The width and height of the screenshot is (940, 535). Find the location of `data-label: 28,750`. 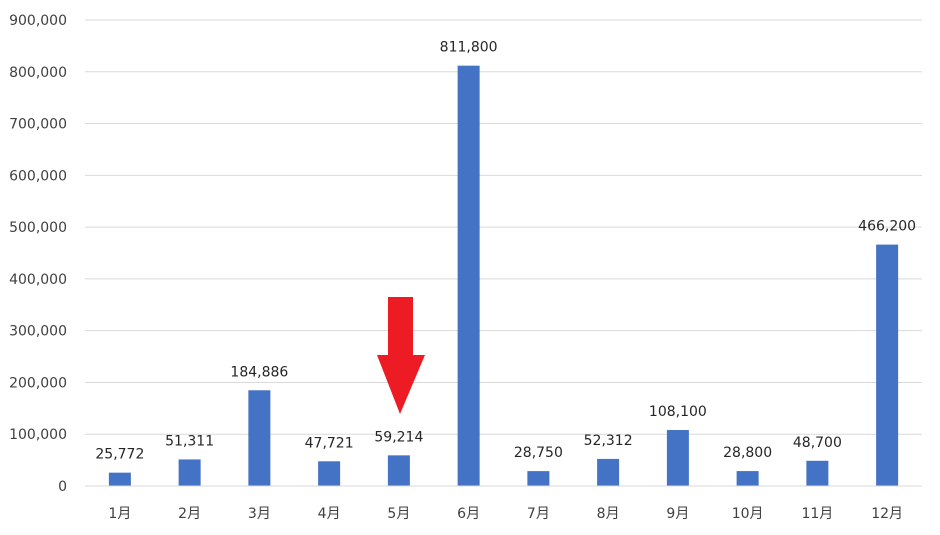

data-label: 28,750 is located at coordinates (538, 453).